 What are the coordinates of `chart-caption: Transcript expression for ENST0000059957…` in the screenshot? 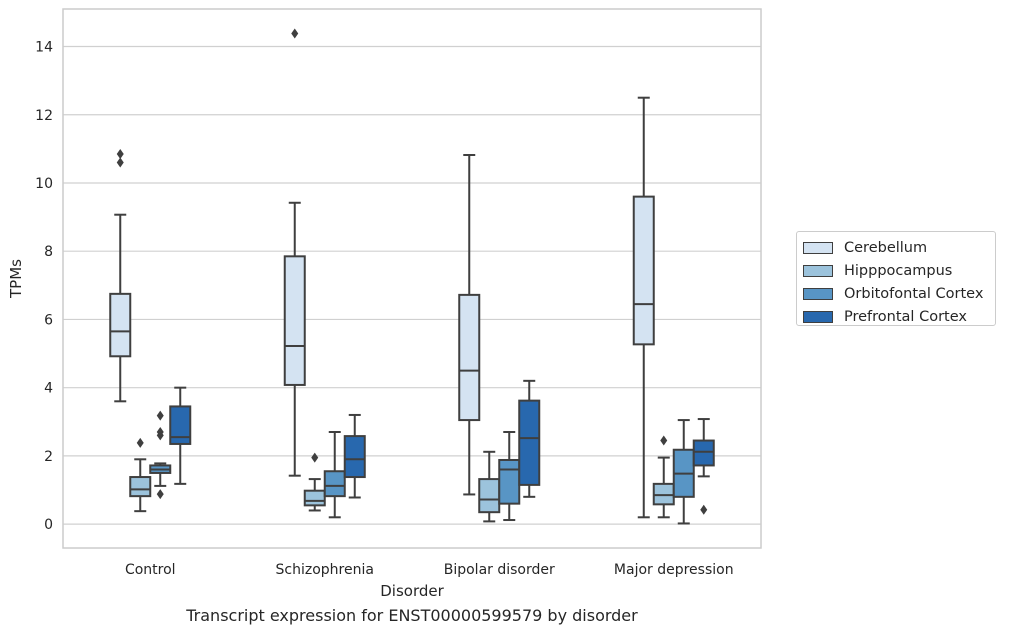 It's located at (412, 615).